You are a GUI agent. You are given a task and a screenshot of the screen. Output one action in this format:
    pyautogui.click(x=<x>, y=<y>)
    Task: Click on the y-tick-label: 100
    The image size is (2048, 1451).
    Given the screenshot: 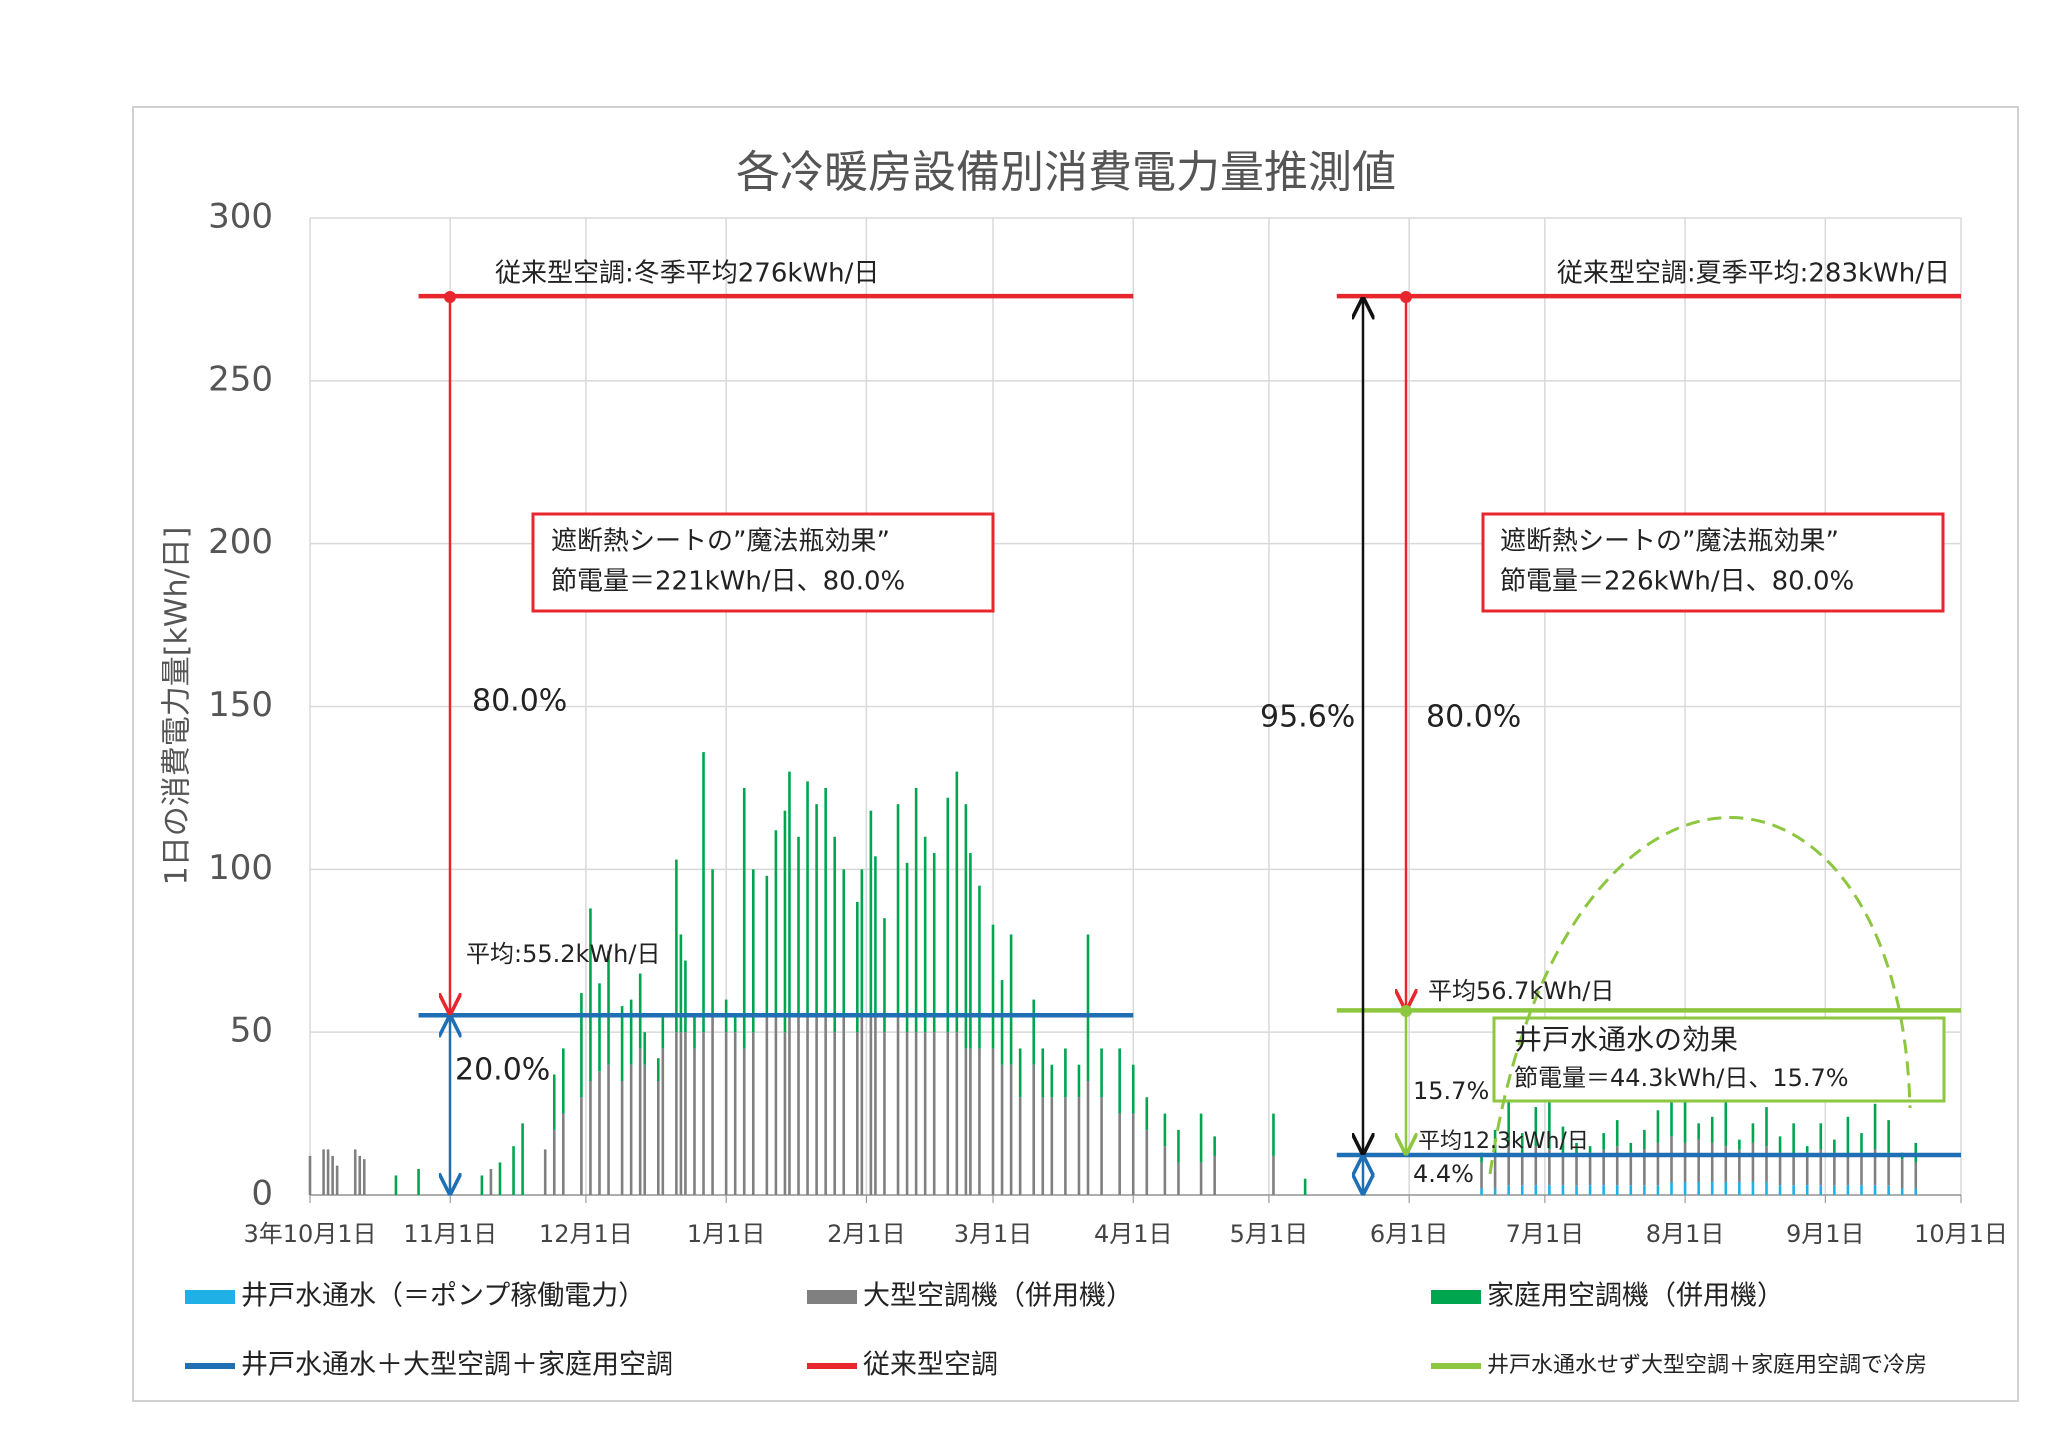 What is the action you would take?
    pyautogui.click(x=240, y=868)
    